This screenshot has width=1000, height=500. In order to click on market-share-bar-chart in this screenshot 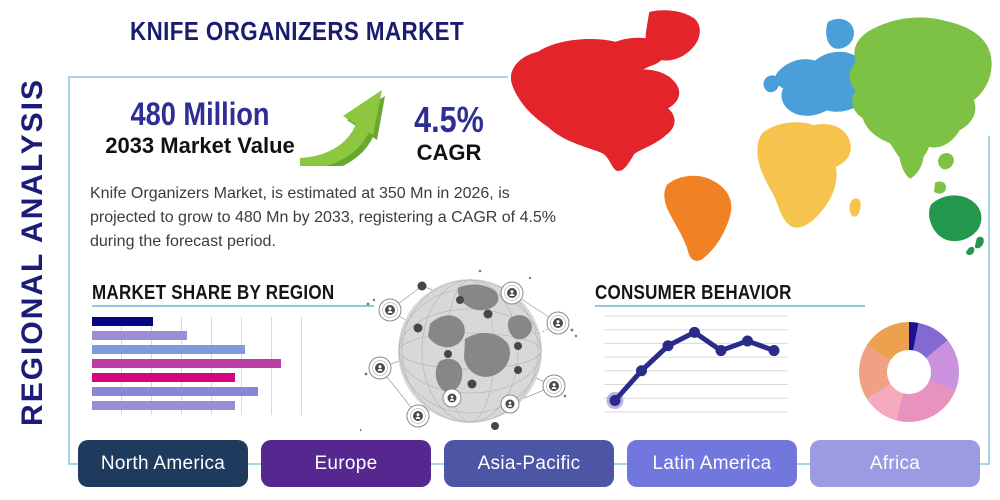, I will do `click(198, 366)`.